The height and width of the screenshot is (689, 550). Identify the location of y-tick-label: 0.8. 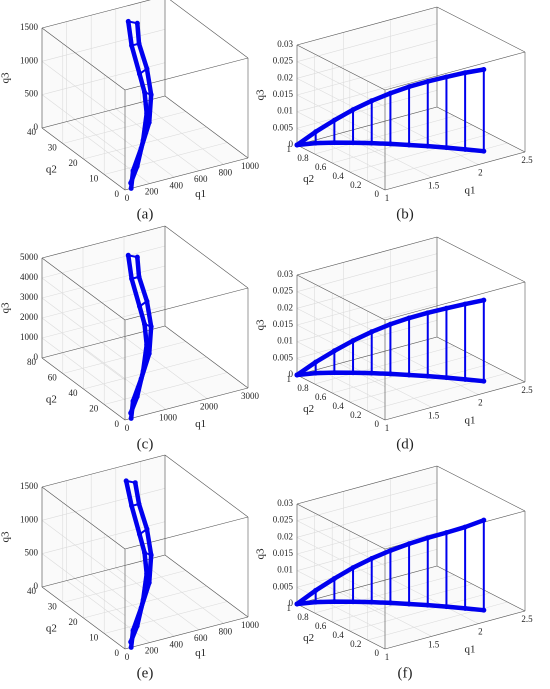
(303, 617).